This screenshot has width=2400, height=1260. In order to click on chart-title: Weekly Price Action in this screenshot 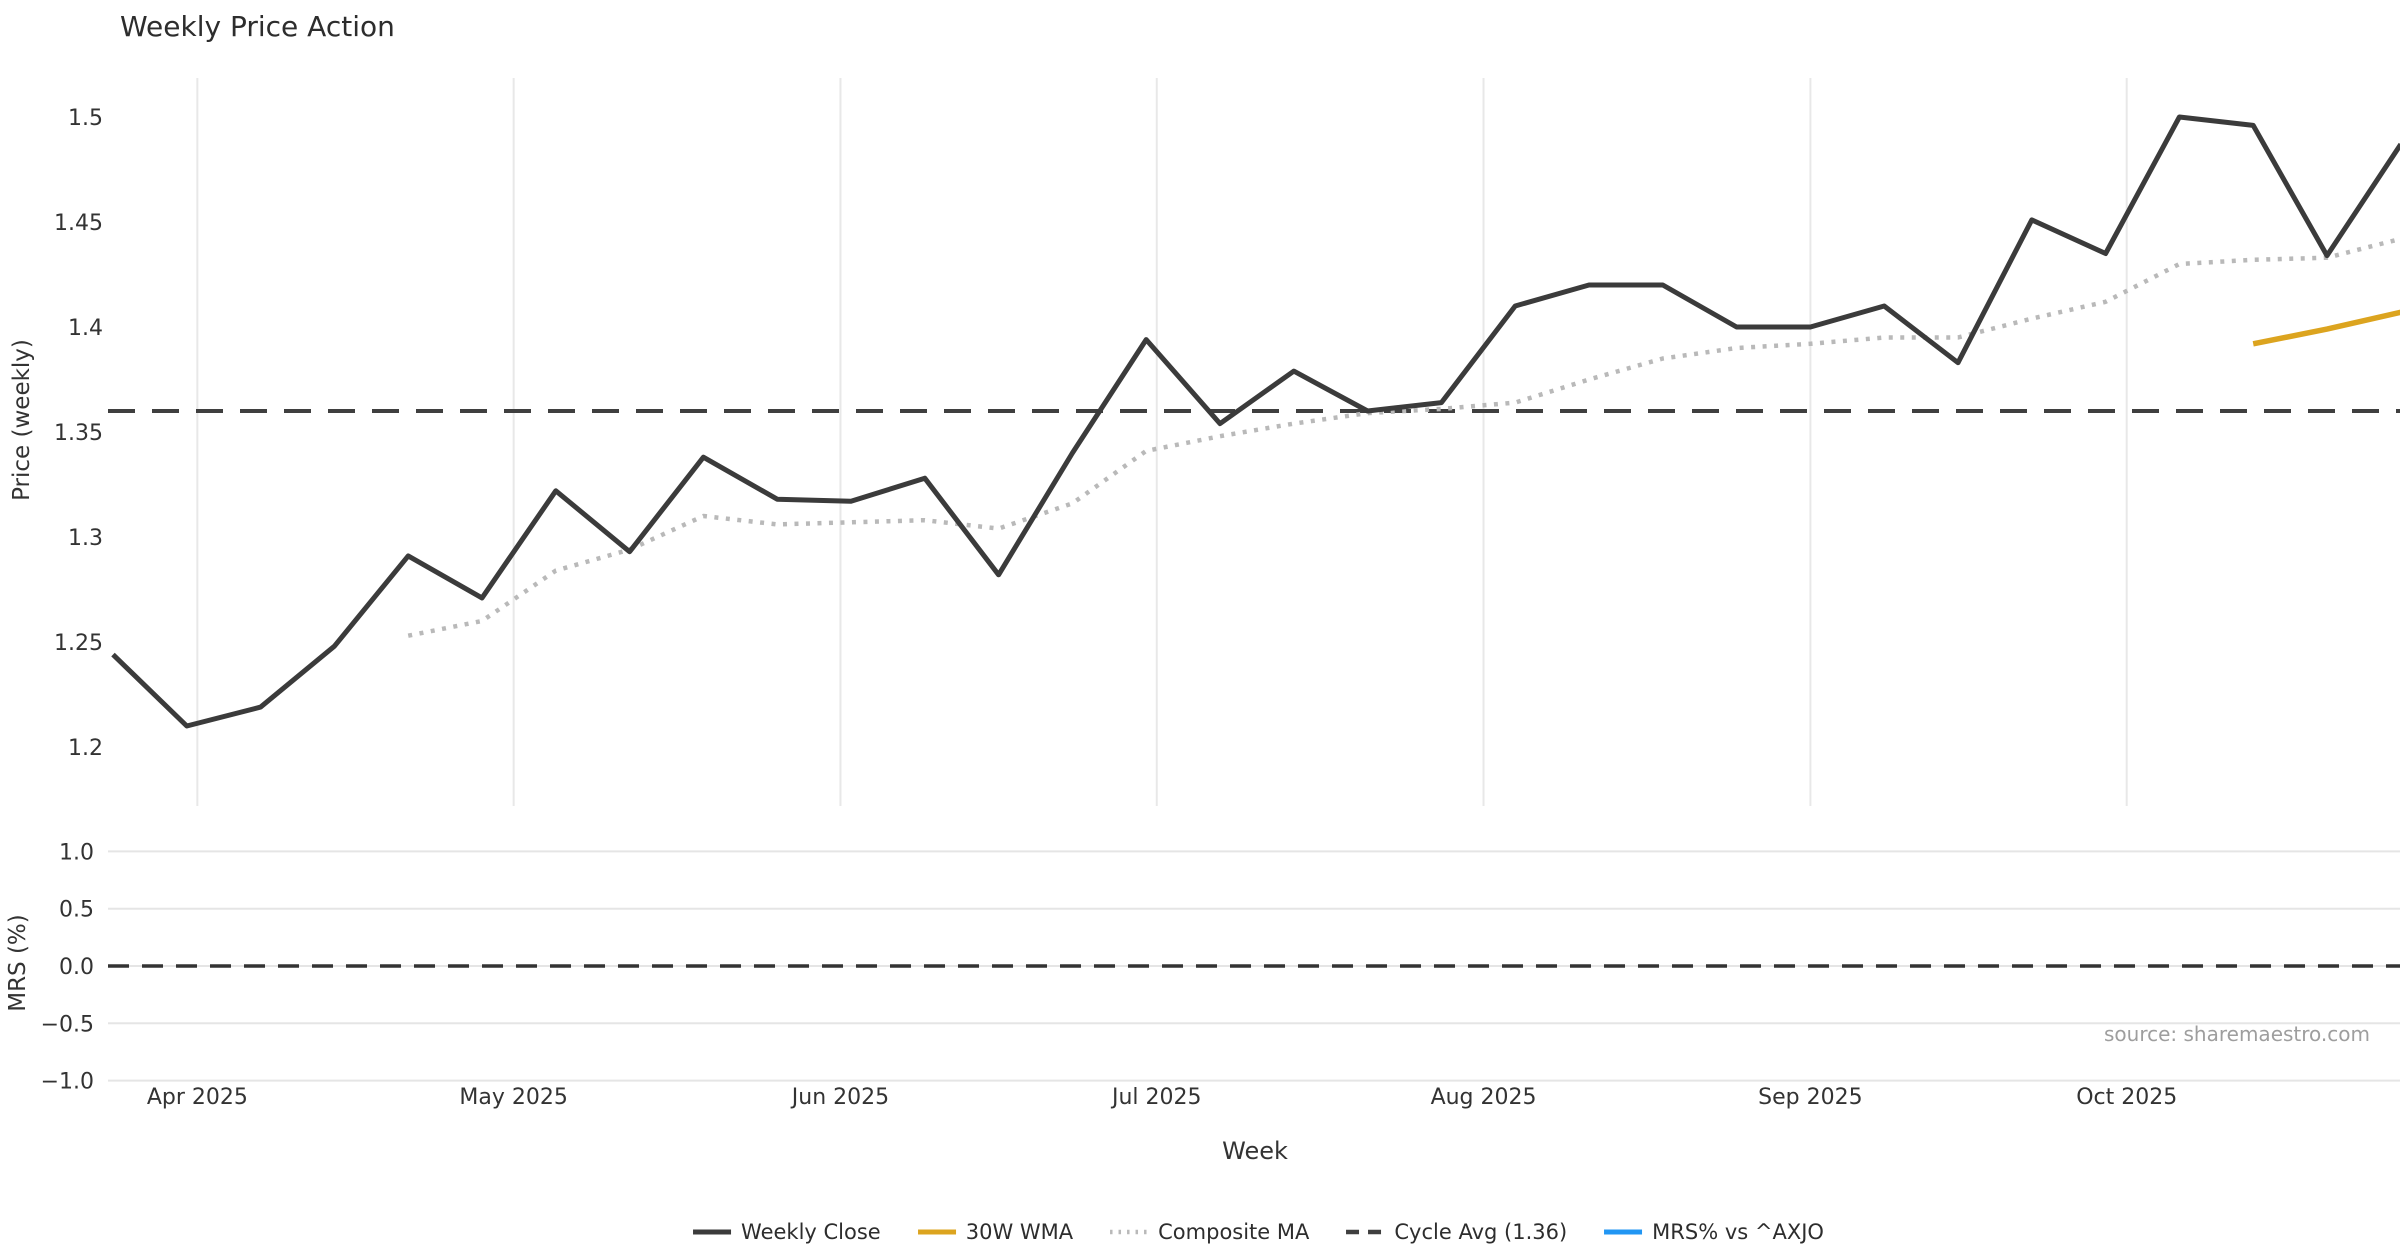, I will do `click(257, 26)`.